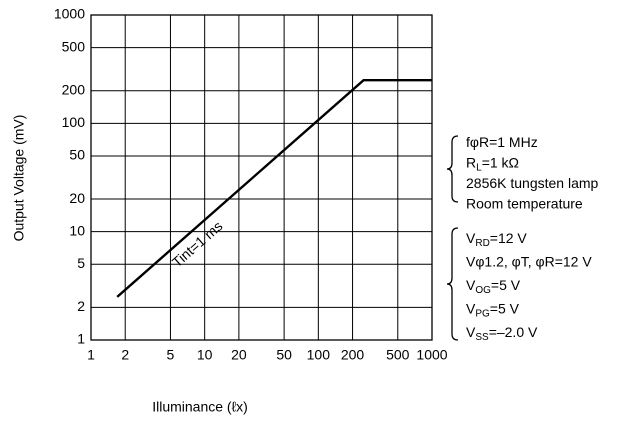  What do you see at coordinates (125, 355) in the screenshot?
I see `x-tick-label: 2` at bounding box center [125, 355].